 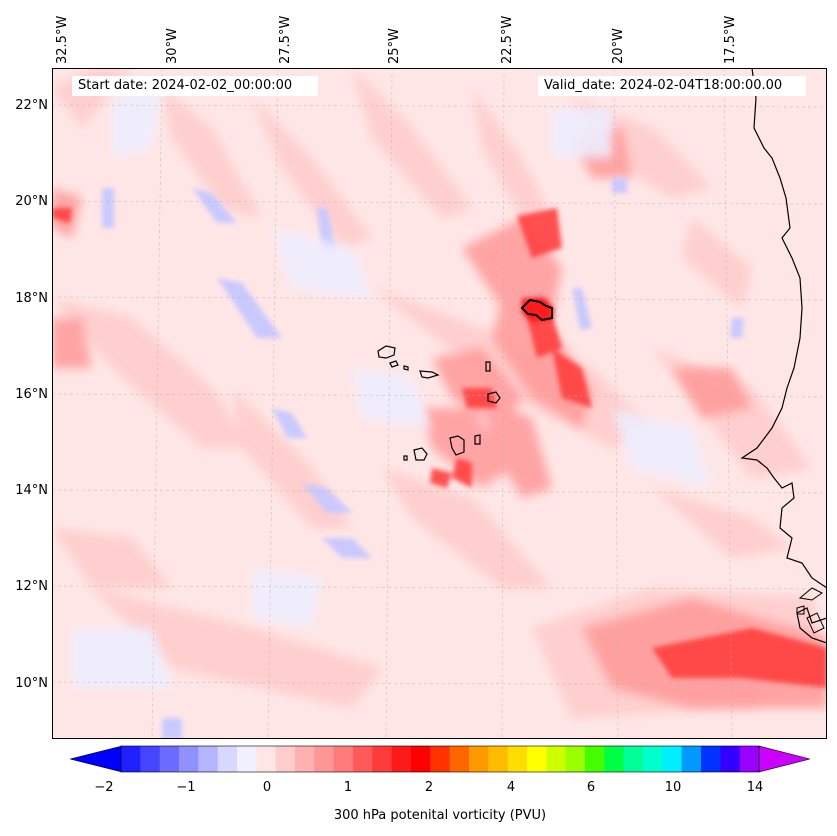 What do you see at coordinates (591, 787) in the screenshot?
I see `colorbar-tick-label: 6` at bounding box center [591, 787].